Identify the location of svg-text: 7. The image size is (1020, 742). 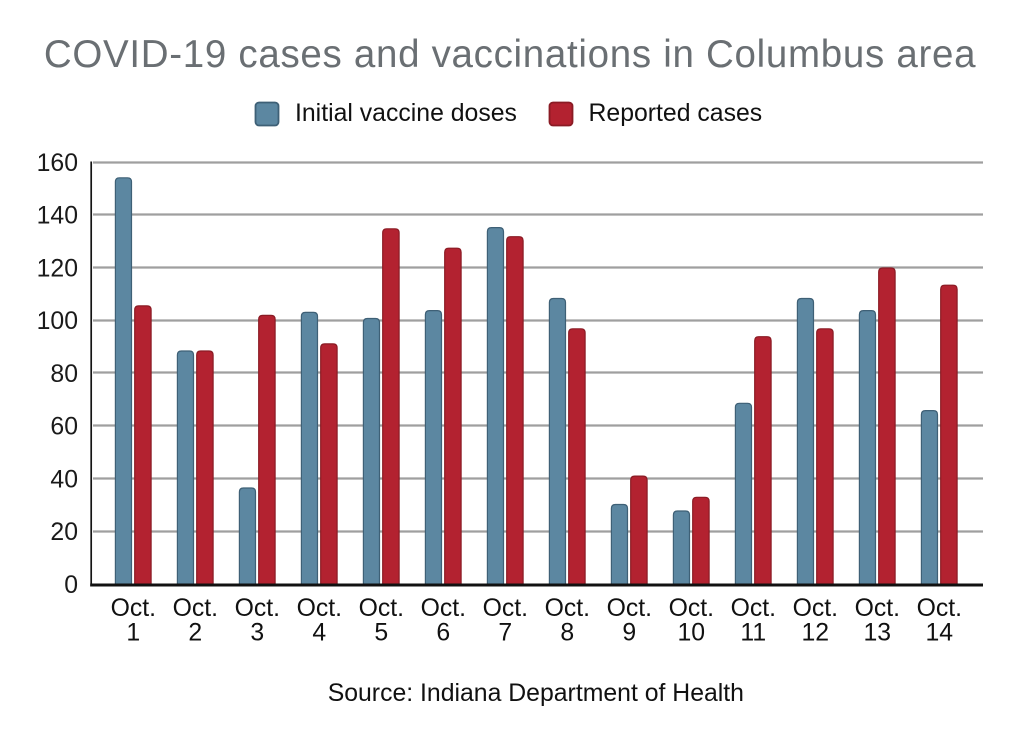
(505, 632).